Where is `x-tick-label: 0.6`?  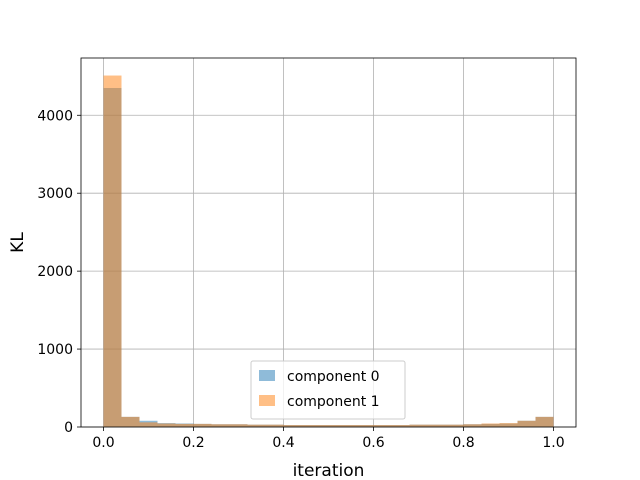
x-tick-label: 0.6 is located at coordinates (373, 443).